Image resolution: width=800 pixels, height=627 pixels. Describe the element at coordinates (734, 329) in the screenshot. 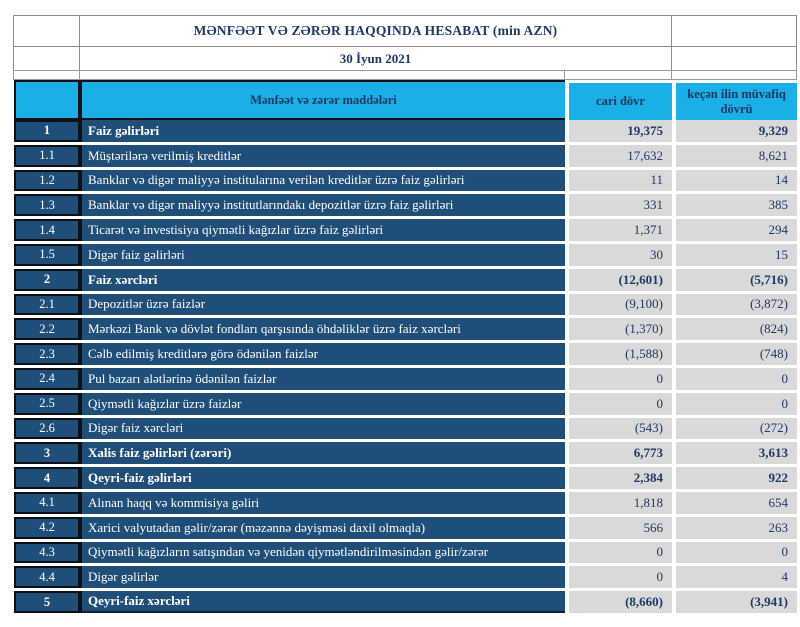

I see `row-previous-cell: (824)` at that location.